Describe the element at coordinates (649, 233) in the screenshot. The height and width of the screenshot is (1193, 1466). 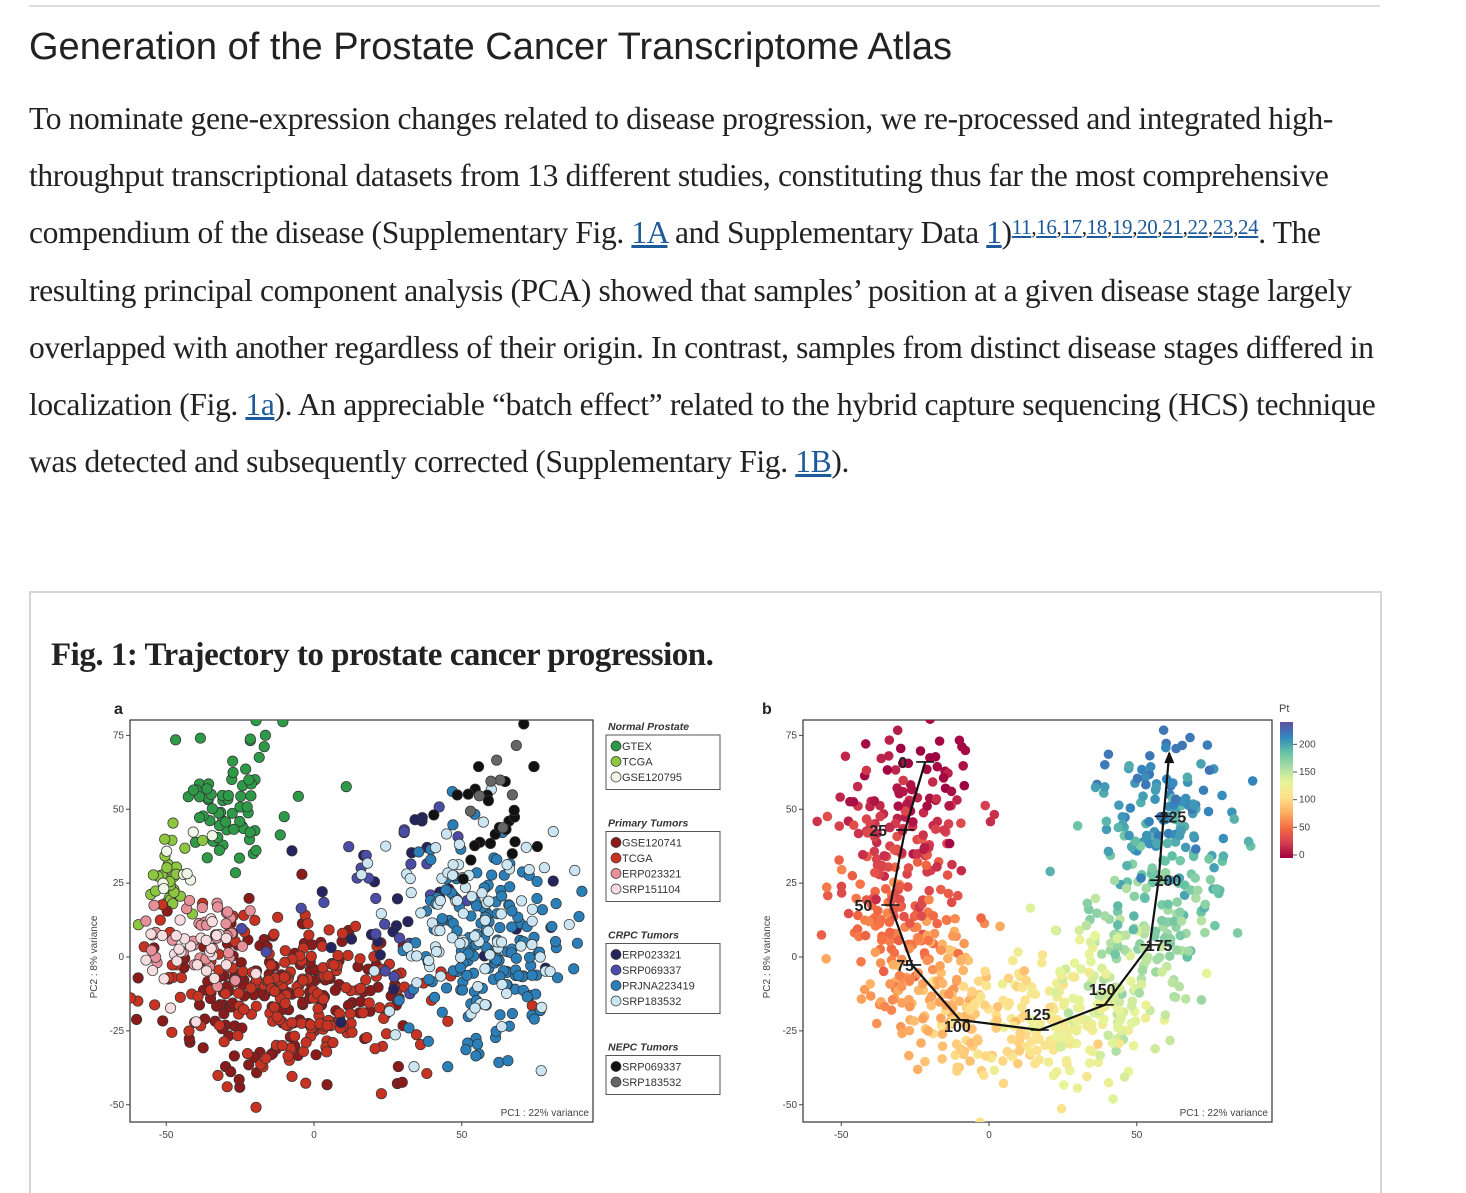
I see `supp-fig-1a-link: 1A` at that location.